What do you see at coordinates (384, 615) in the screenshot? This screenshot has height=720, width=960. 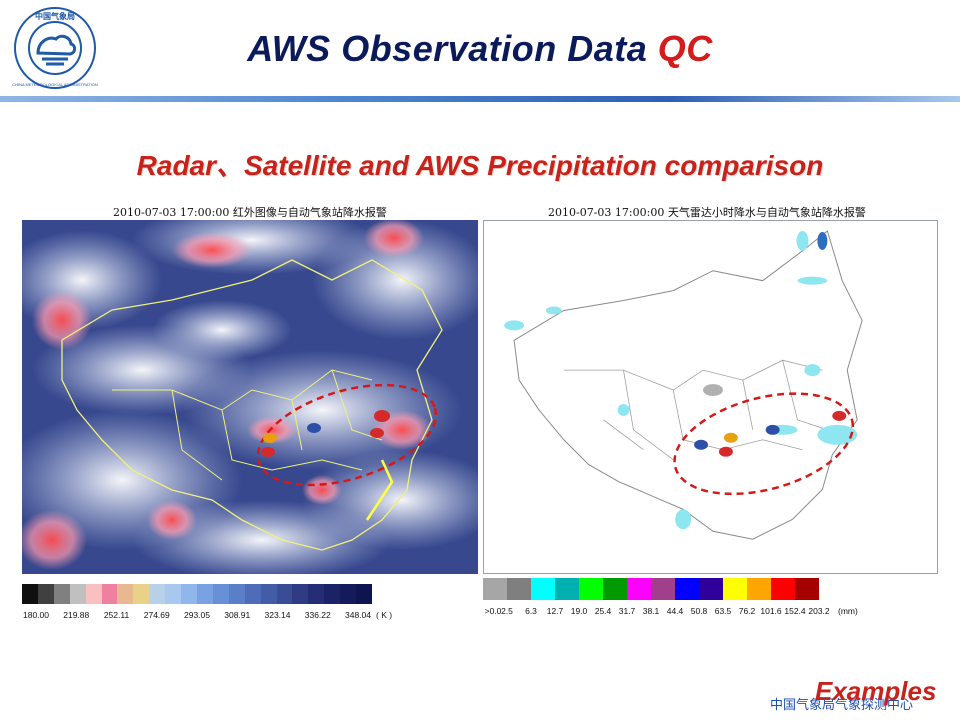 I see `temperature-legend-unit: ( K )` at bounding box center [384, 615].